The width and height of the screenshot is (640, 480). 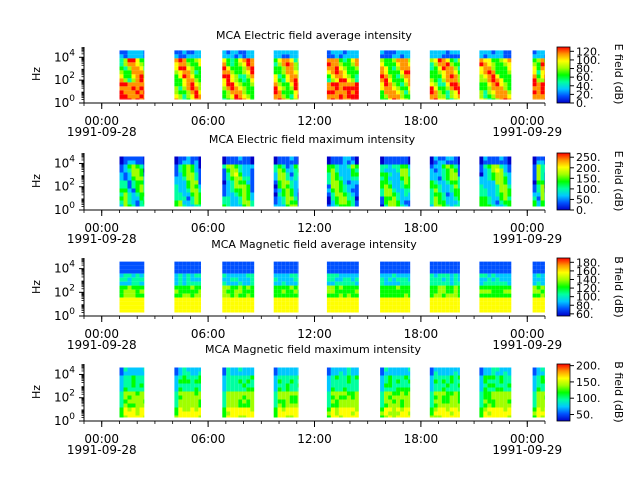 I want to click on data-block, so click(x=444, y=75).